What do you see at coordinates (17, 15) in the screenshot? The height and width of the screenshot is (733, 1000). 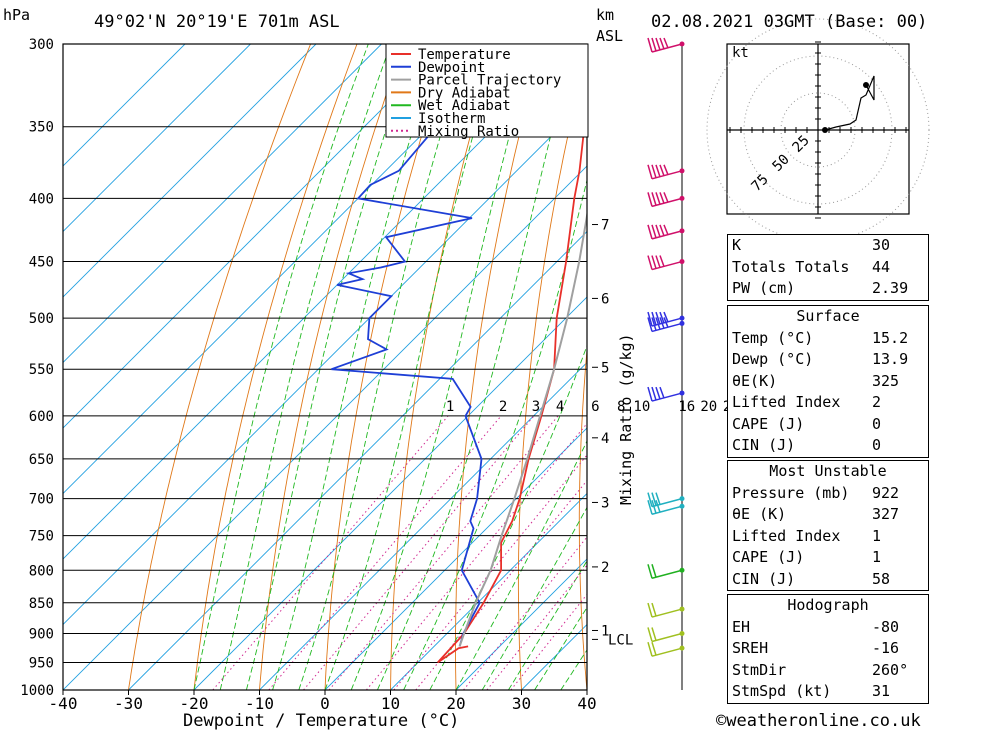 I see `pressure-unit-label: hPa` at bounding box center [17, 15].